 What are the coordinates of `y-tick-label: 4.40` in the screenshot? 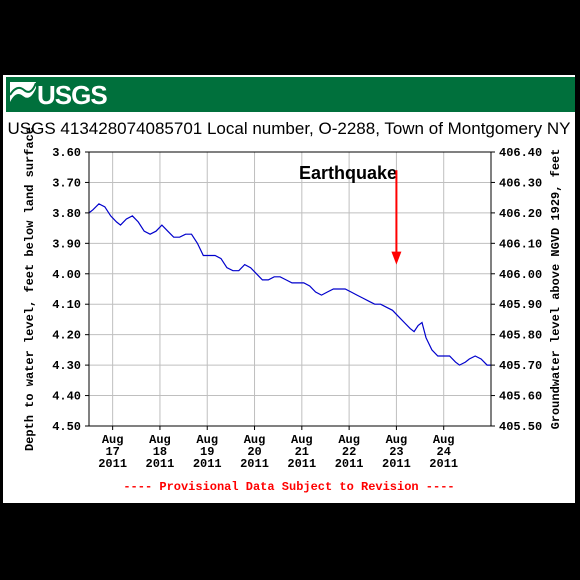 It's located at (66, 397).